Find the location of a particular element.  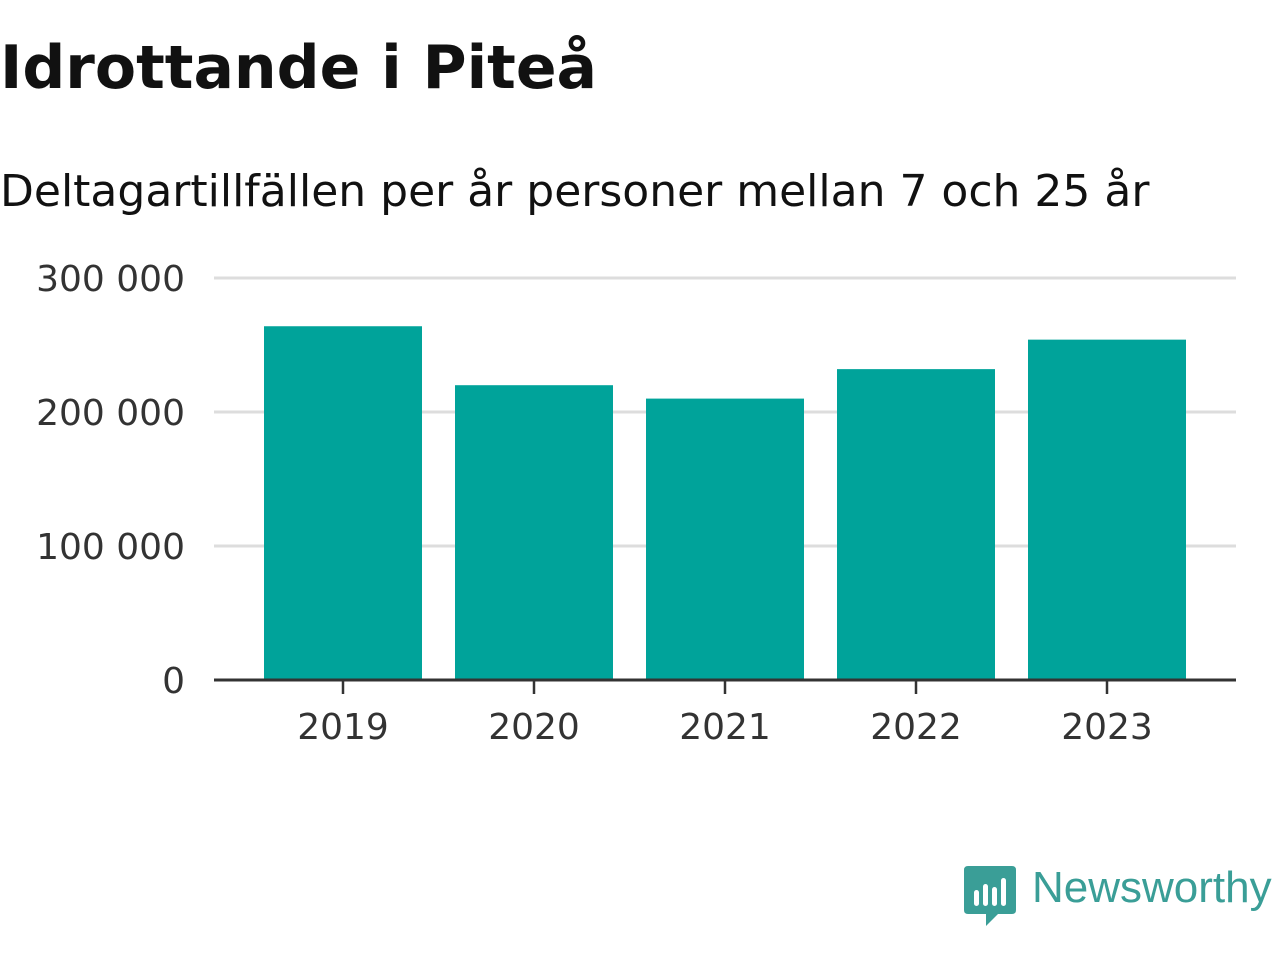

chart-title: Idrottande i Piteå is located at coordinates (299, 68).